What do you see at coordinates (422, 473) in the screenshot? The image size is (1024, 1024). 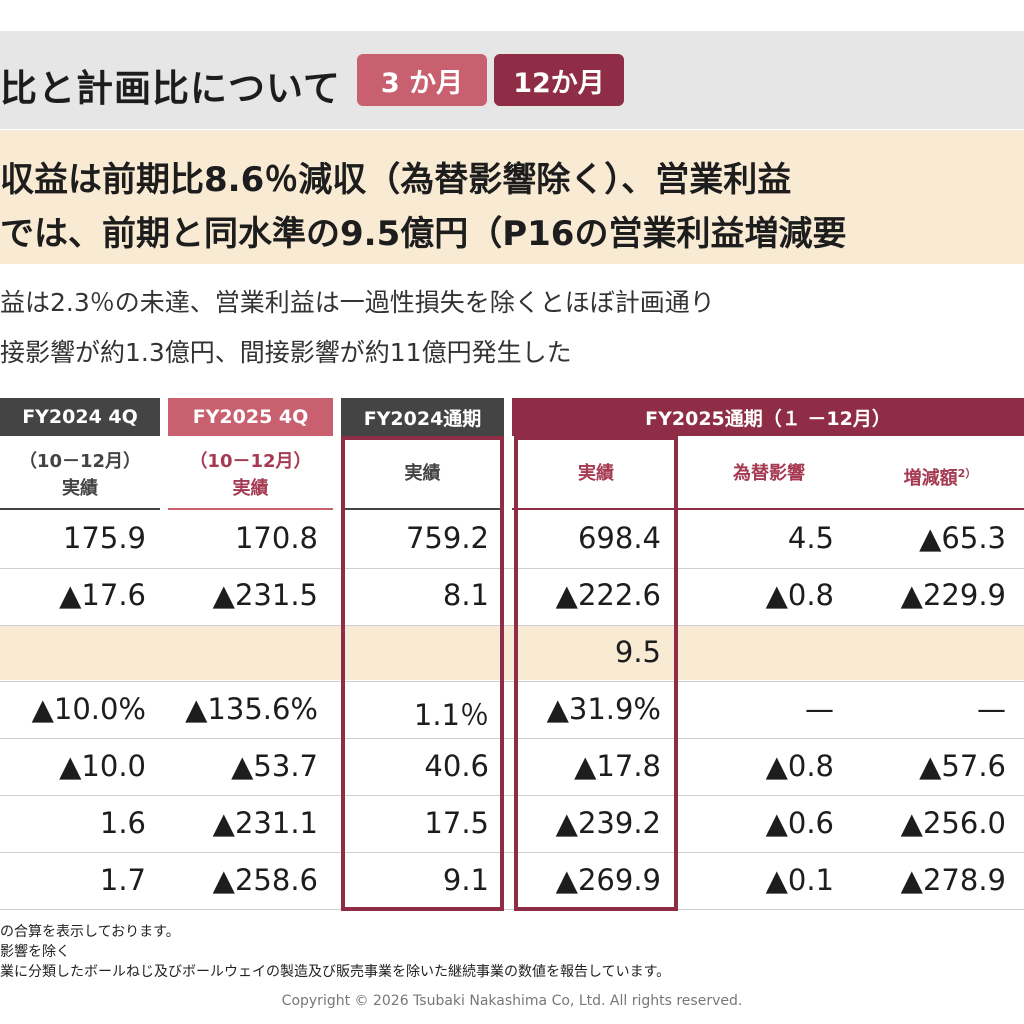 I see `subheader-fy2024-full-label: 実績` at bounding box center [422, 473].